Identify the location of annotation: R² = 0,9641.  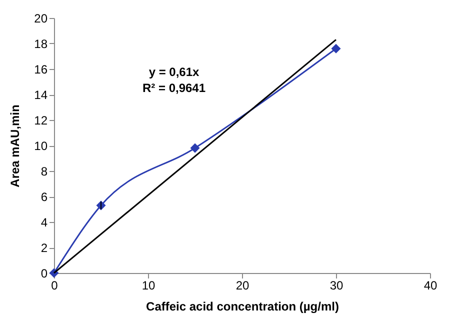
(174, 88).